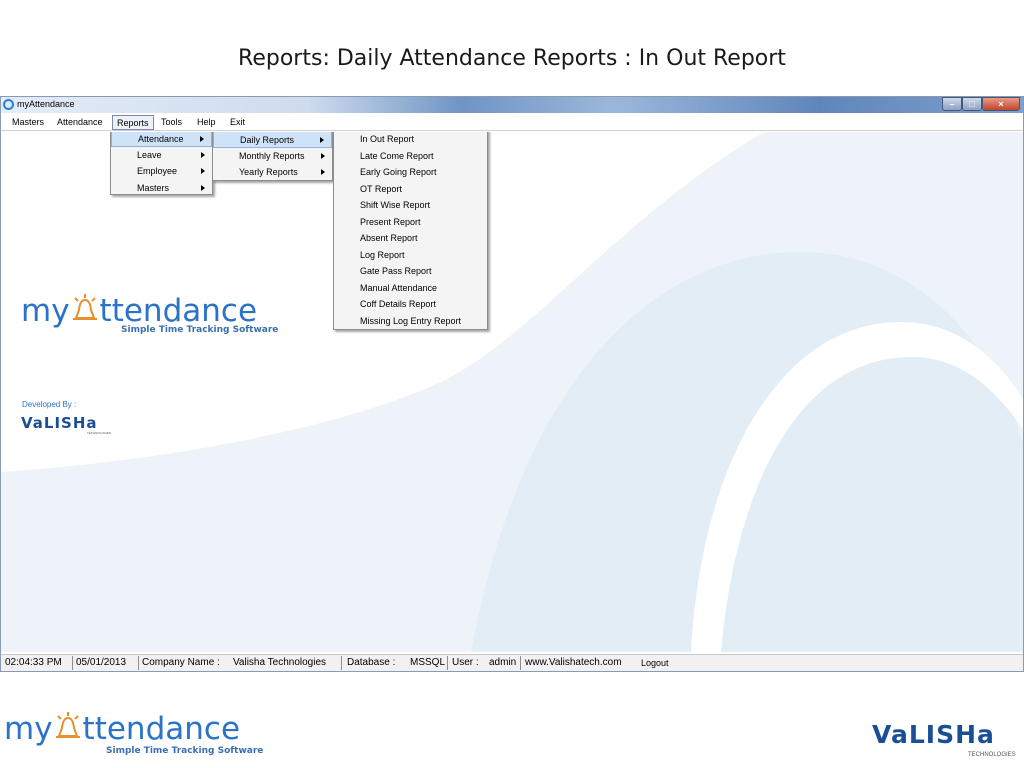  What do you see at coordinates (371, 662) in the screenshot?
I see `status-database-label: Database :` at bounding box center [371, 662].